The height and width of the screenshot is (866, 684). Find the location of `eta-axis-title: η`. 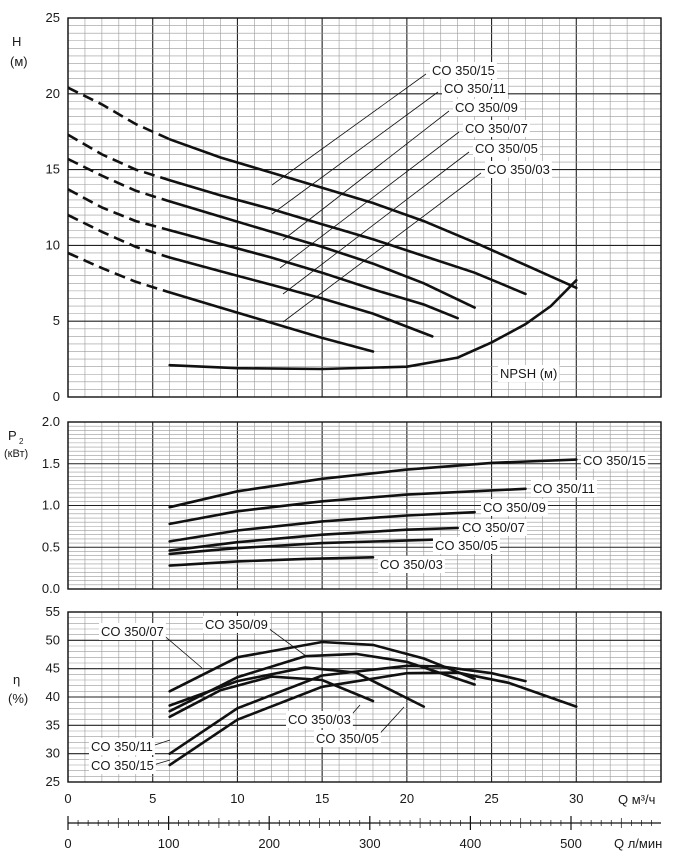

eta-axis-title: η is located at coordinates (16, 679).